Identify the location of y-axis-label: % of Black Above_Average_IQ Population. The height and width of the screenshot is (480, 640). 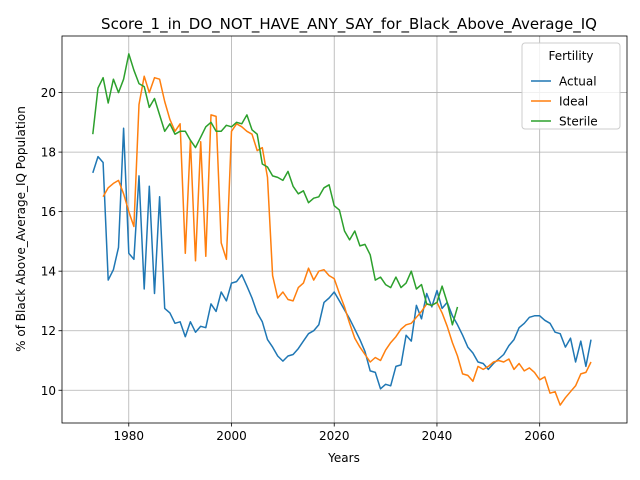
(21, 229).